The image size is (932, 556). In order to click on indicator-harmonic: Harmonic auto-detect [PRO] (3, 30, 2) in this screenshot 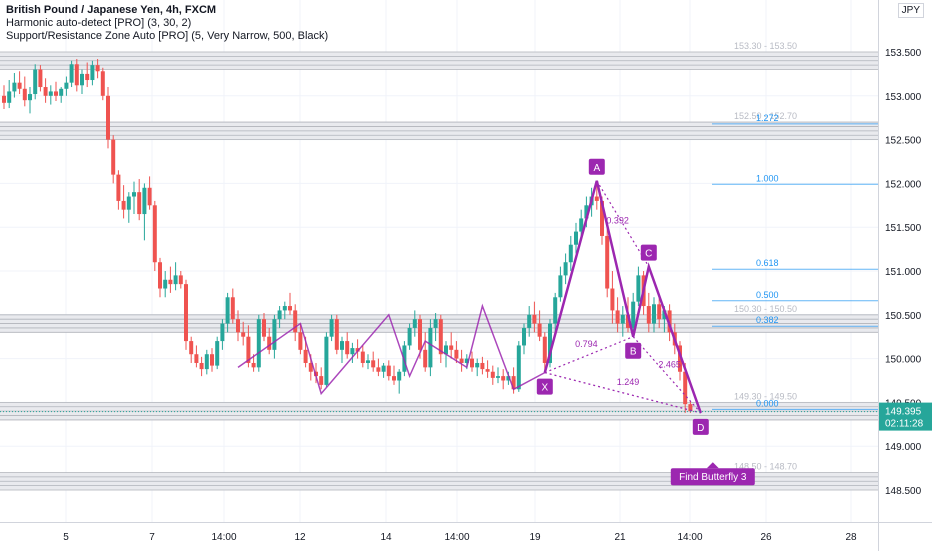, I will do `click(99, 23)`.